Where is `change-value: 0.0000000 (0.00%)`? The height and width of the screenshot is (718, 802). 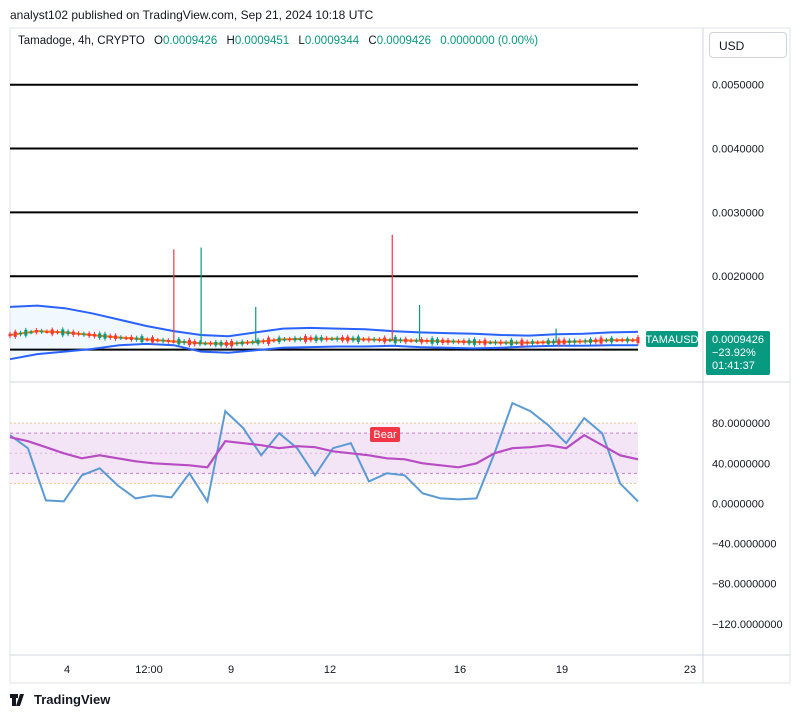 change-value: 0.0000000 (0.00%) is located at coordinates (489, 41).